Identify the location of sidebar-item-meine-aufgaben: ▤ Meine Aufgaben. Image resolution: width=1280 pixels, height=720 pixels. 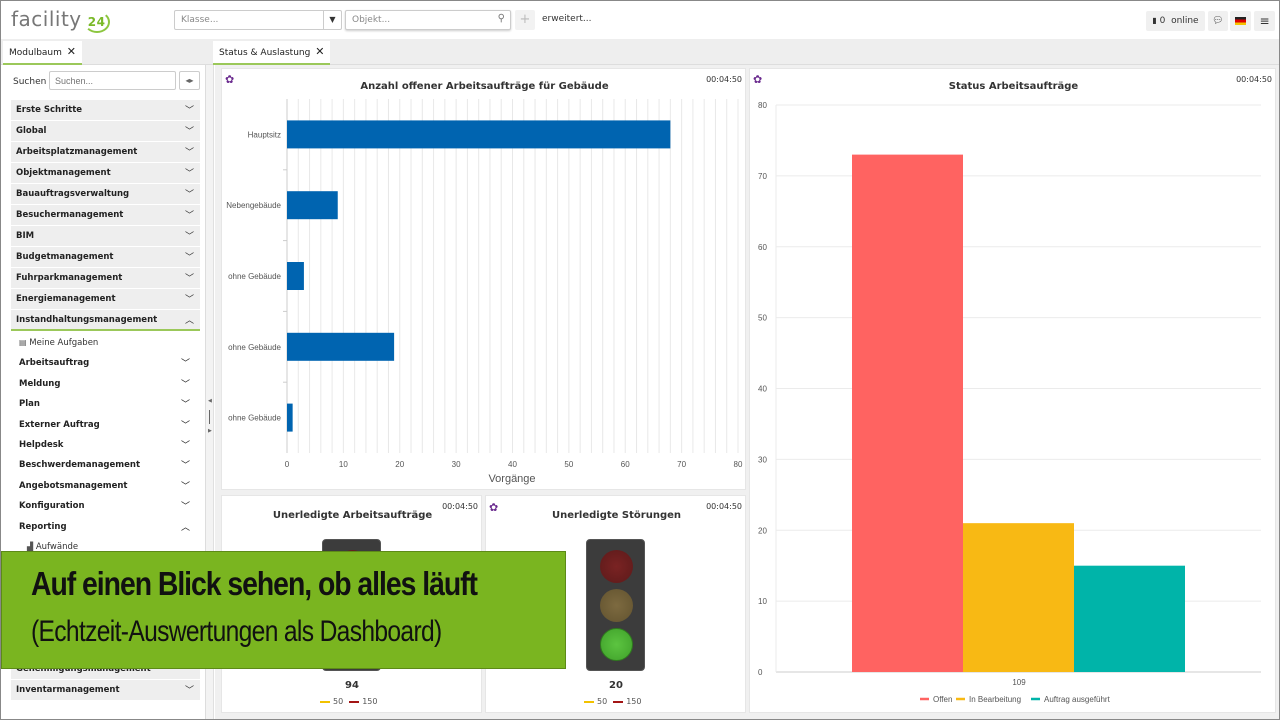
(107, 343).